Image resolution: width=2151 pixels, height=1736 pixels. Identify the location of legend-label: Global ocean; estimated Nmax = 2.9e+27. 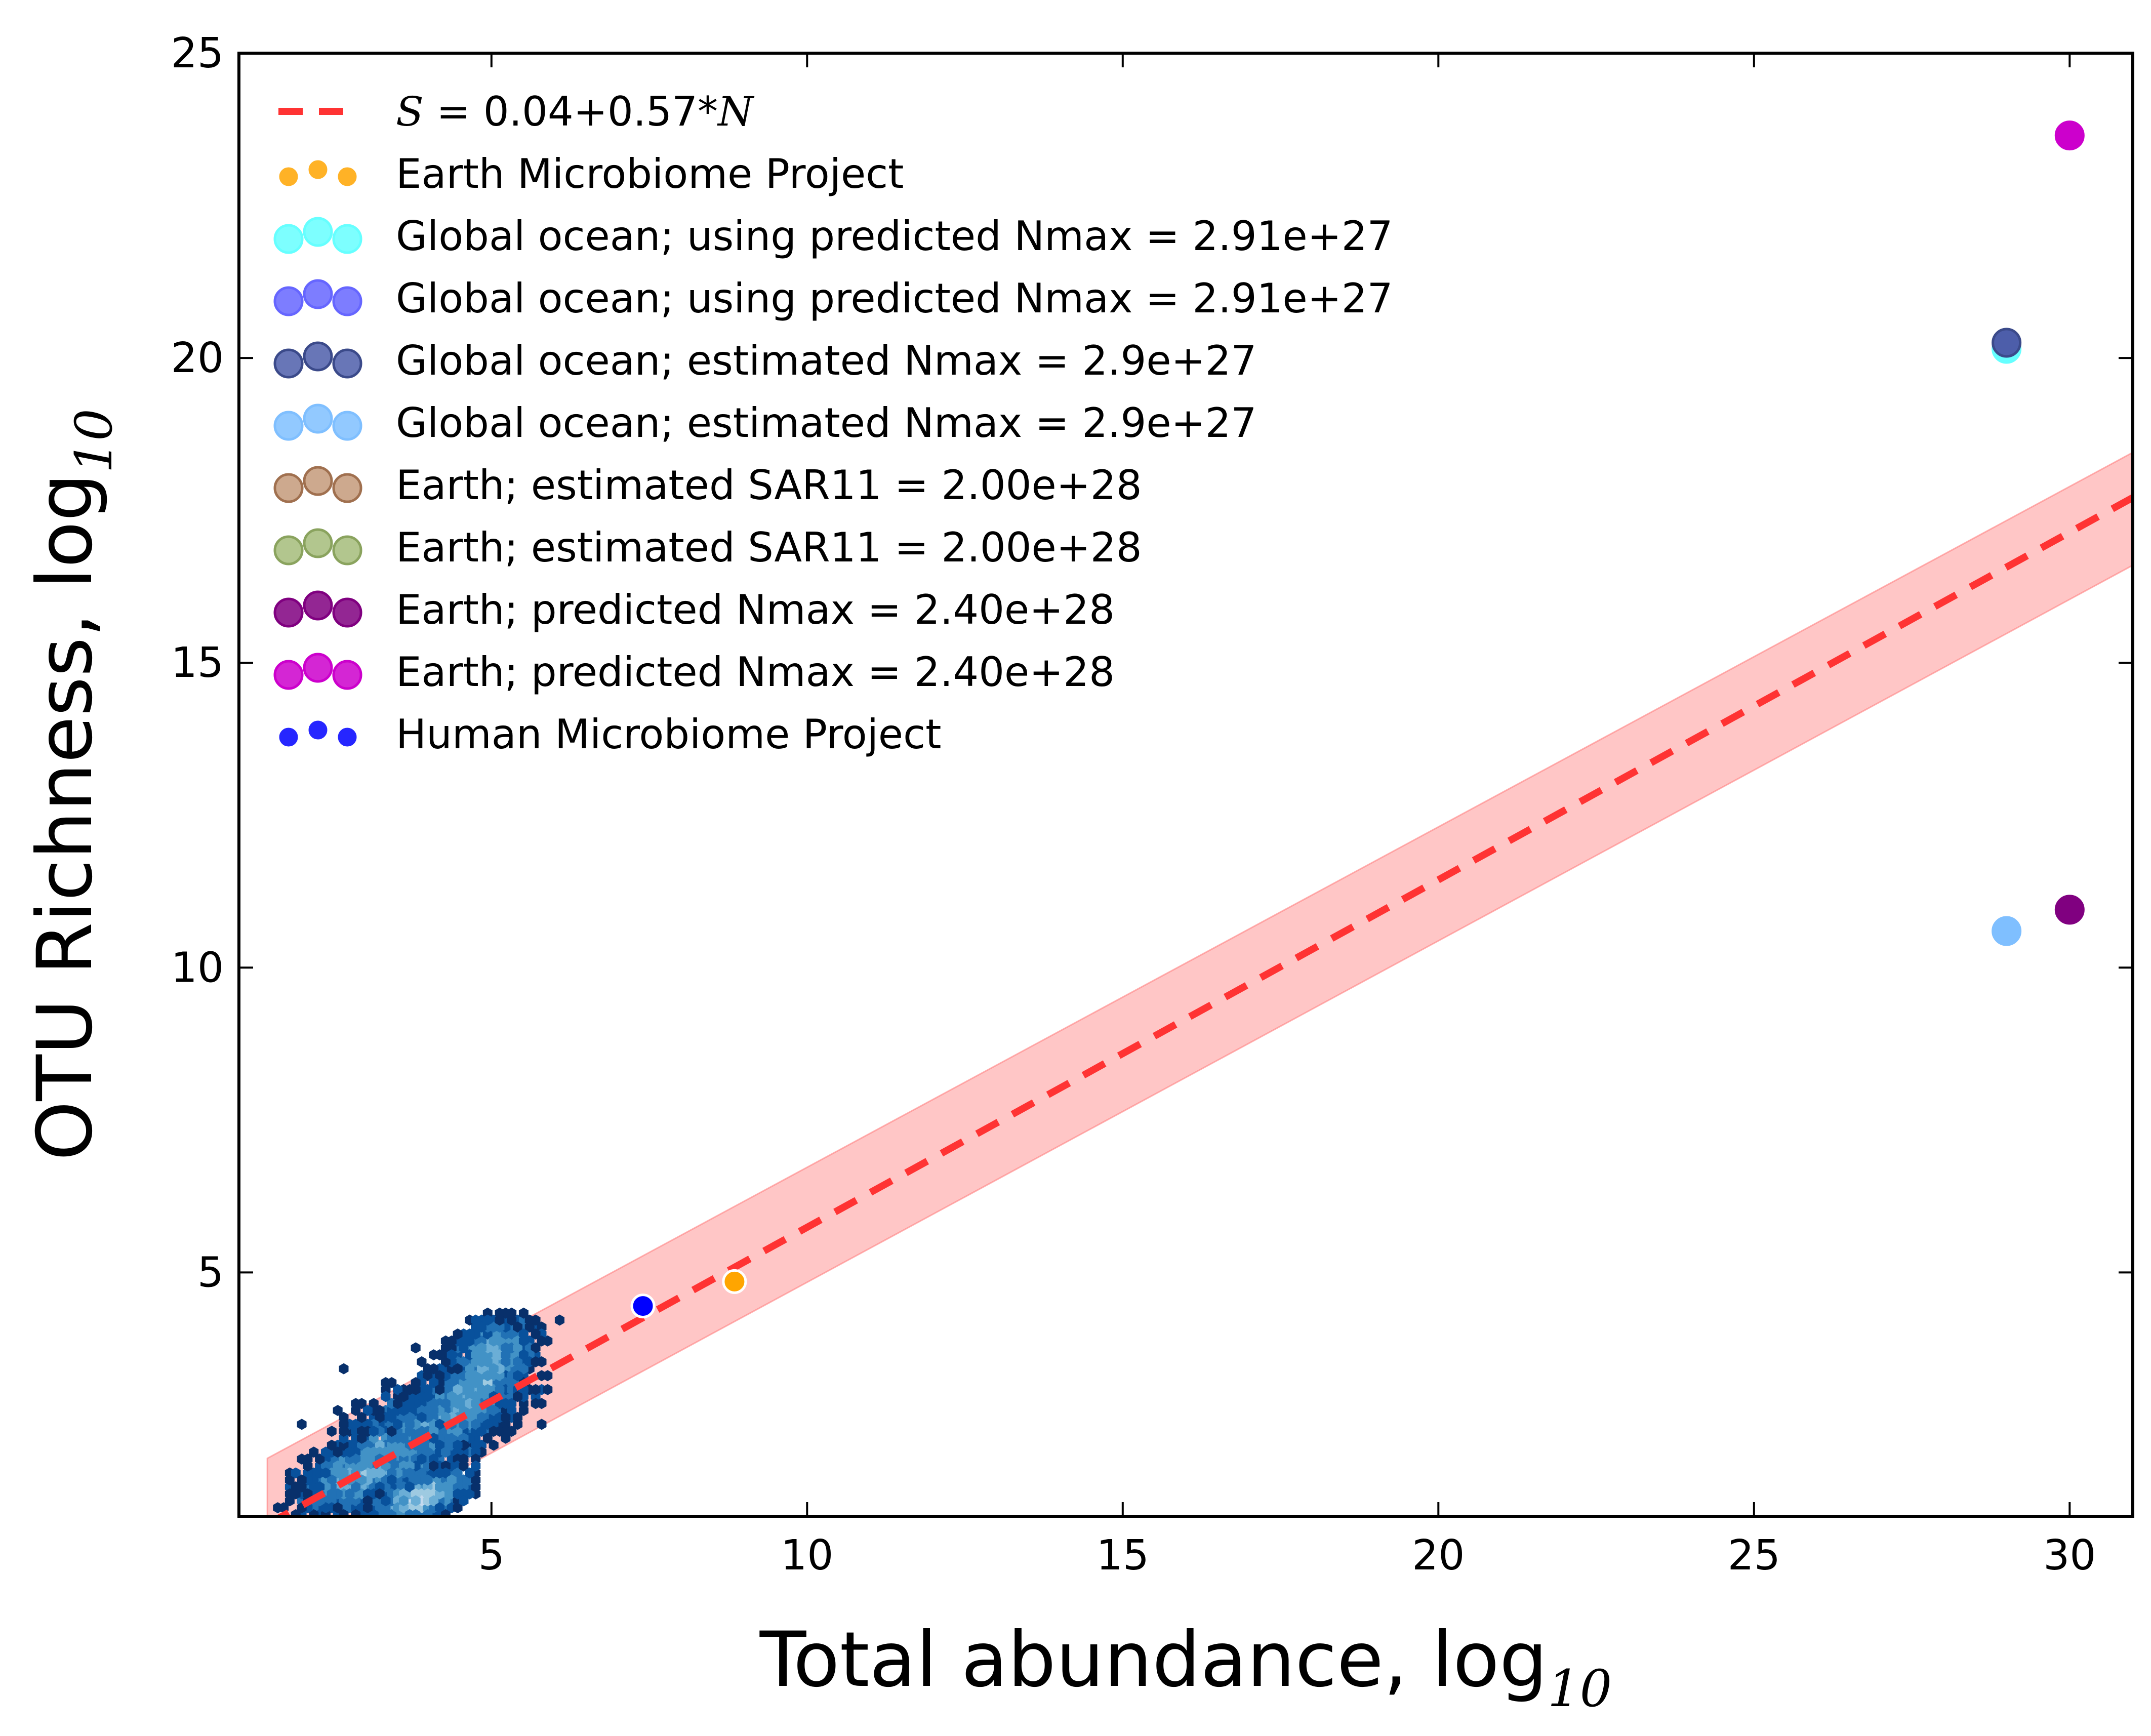
(826, 423).